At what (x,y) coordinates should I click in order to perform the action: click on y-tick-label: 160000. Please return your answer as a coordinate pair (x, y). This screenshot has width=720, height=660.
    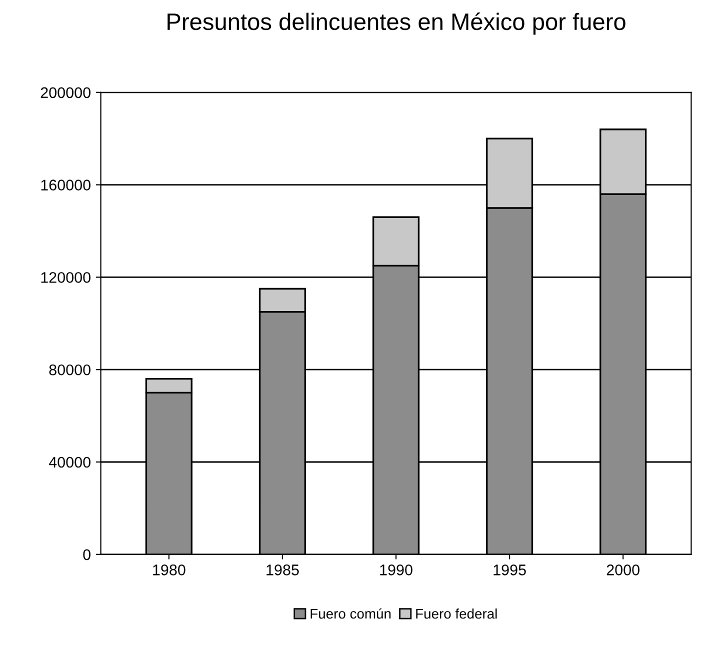
    Looking at the image, I should click on (65, 185).